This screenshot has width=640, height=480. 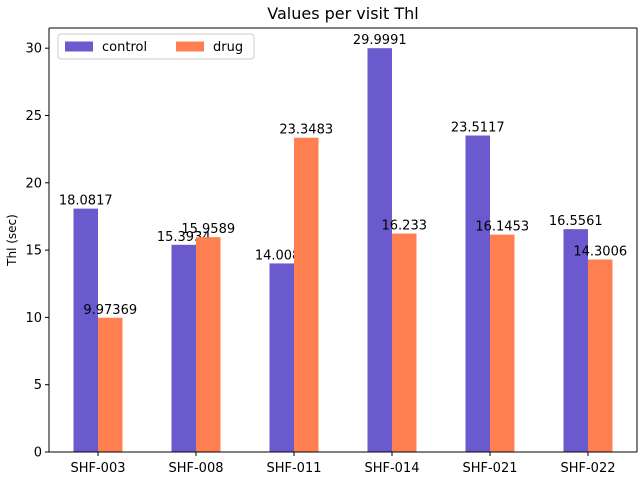 What do you see at coordinates (33, 49) in the screenshot?
I see `y-tick-label: 30` at bounding box center [33, 49].